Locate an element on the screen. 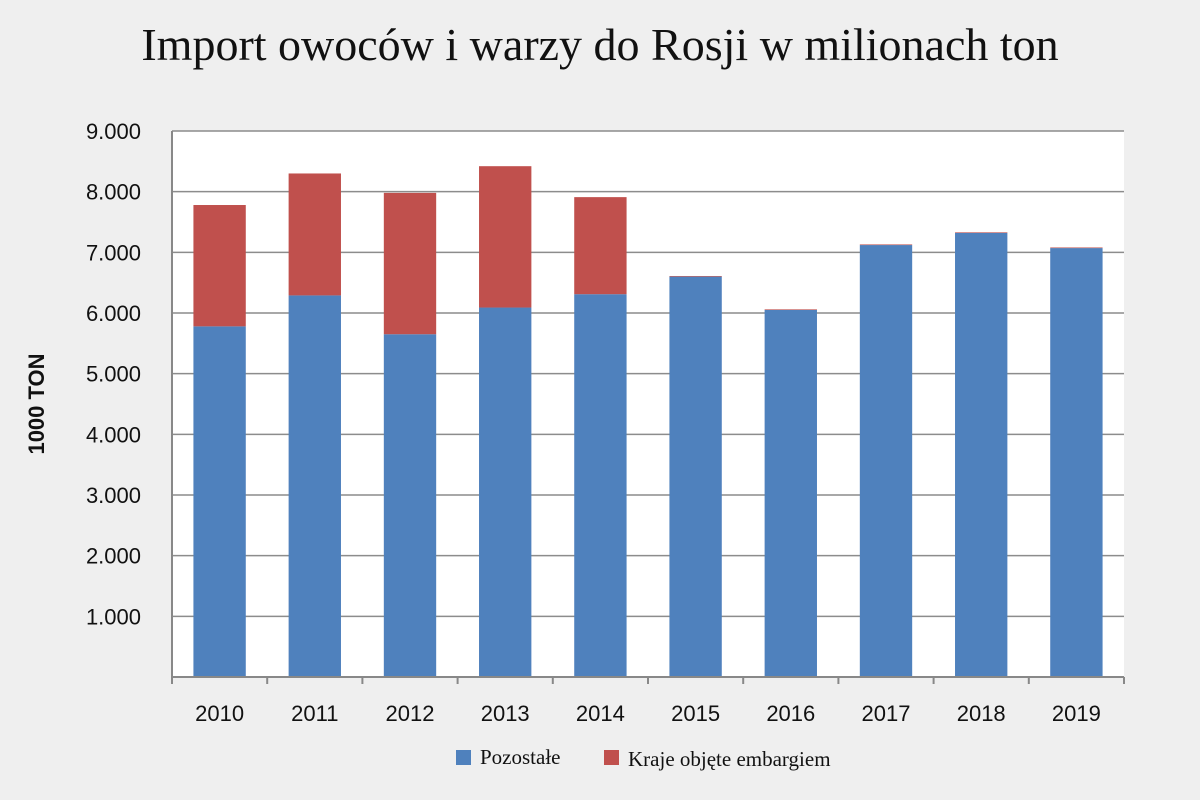  bar-embargo-2019 is located at coordinates (1076, 248).